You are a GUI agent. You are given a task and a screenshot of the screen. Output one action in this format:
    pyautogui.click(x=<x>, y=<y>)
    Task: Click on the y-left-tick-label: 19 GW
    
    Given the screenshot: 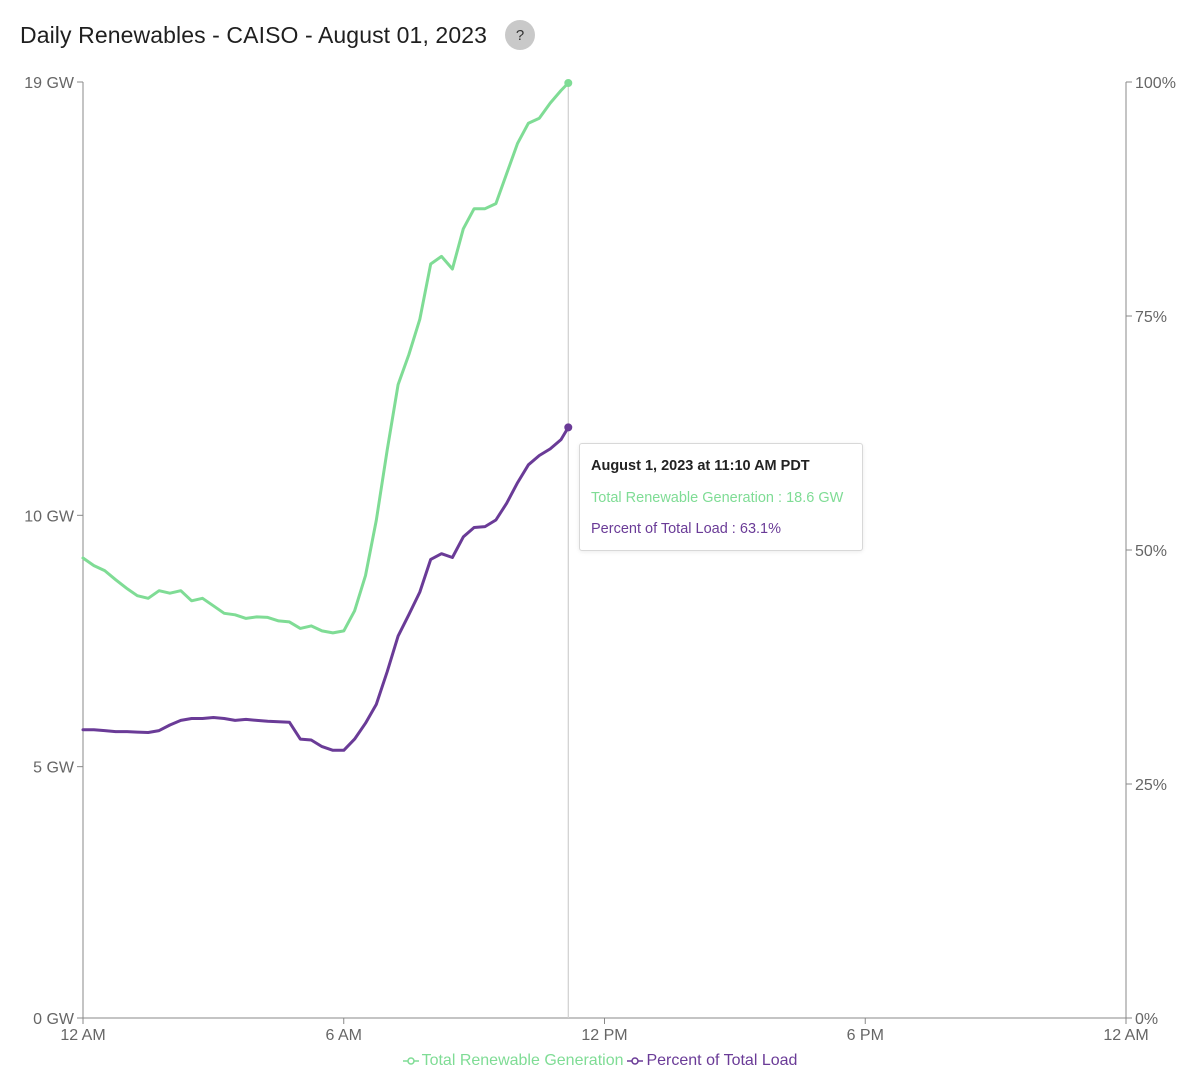 What is the action you would take?
    pyautogui.click(x=49, y=83)
    